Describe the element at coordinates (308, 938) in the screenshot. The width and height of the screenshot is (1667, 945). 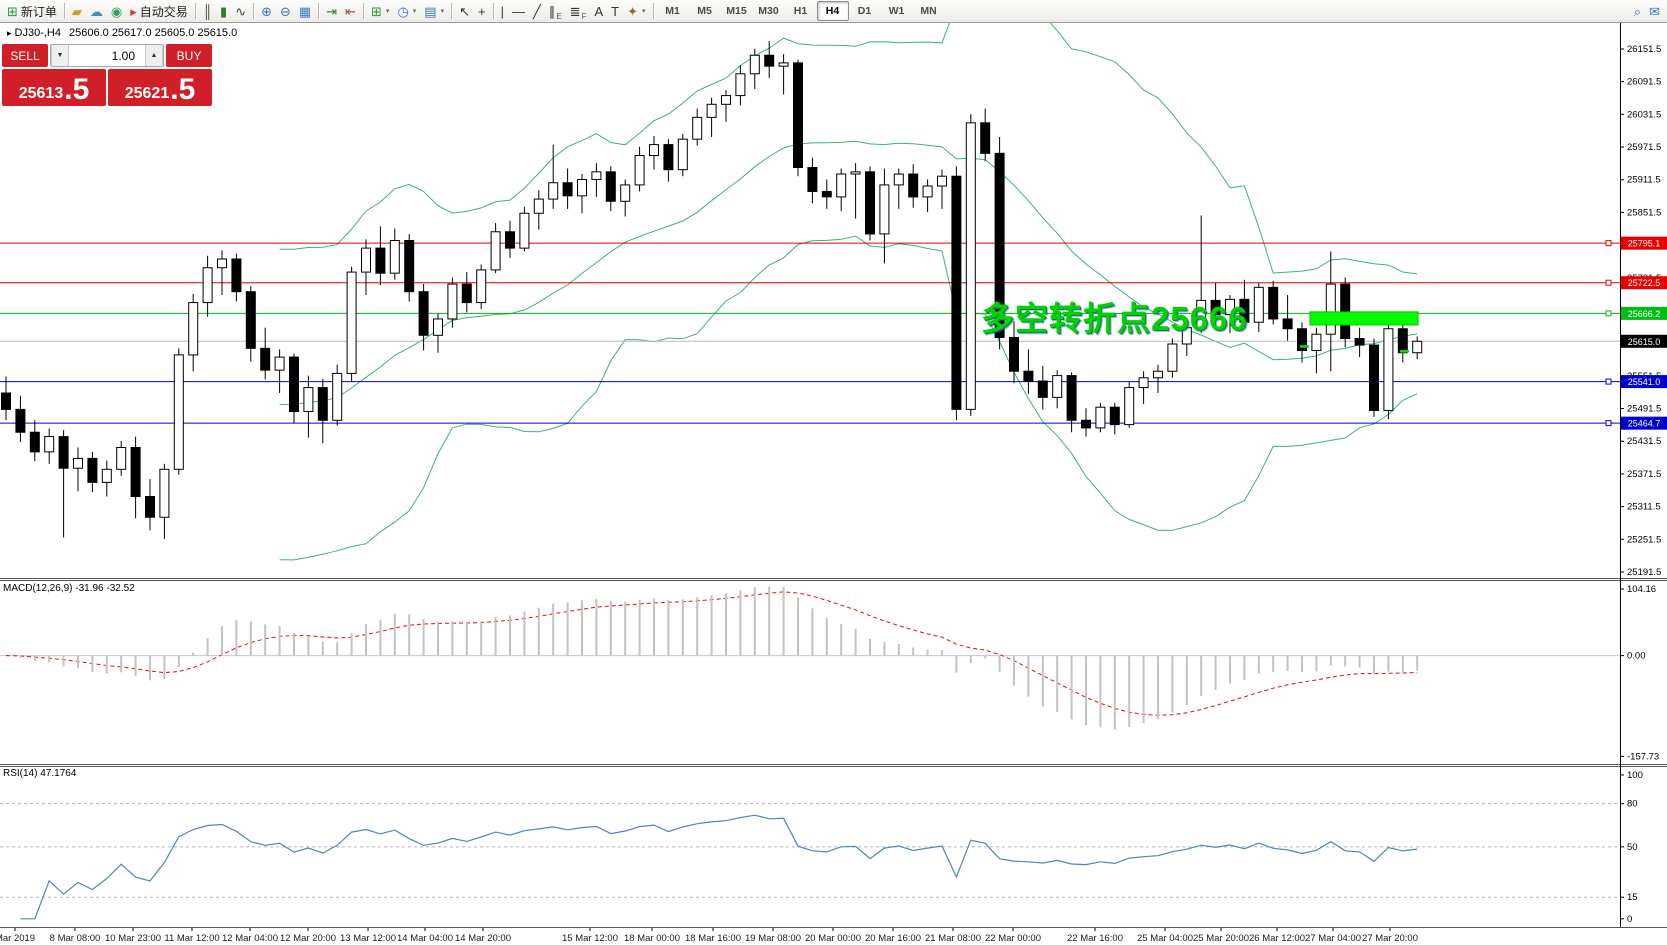
I see `svg-text: 12 Mar 20:00` at that location.